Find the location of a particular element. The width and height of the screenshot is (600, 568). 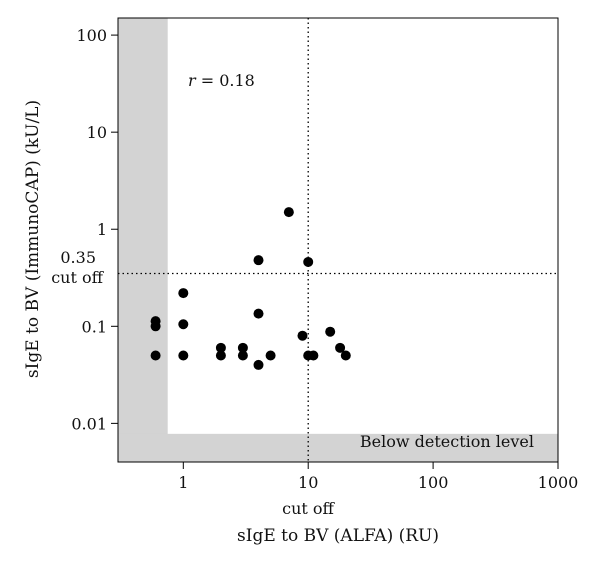

y-tick-label: 0.01 is located at coordinates (89, 423).